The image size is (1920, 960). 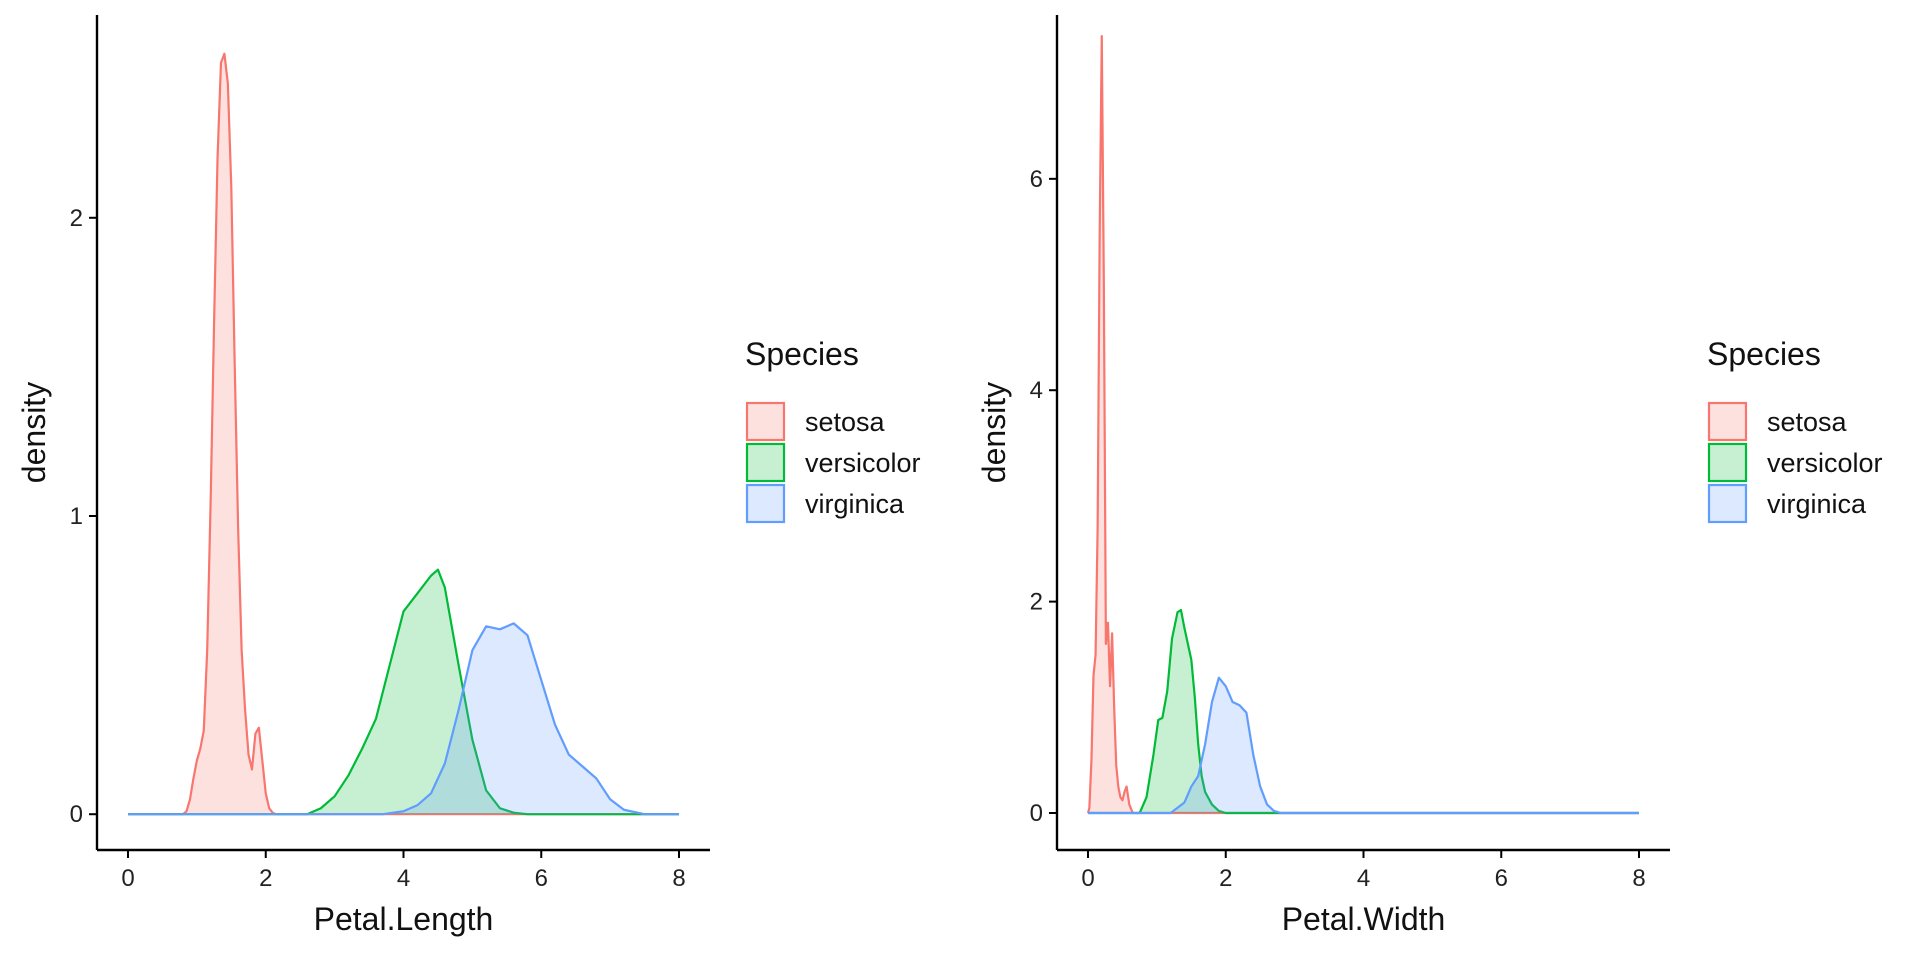 What do you see at coordinates (1364, 919) in the screenshot?
I see `x-axis-title: Petal.Width` at bounding box center [1364, 919].